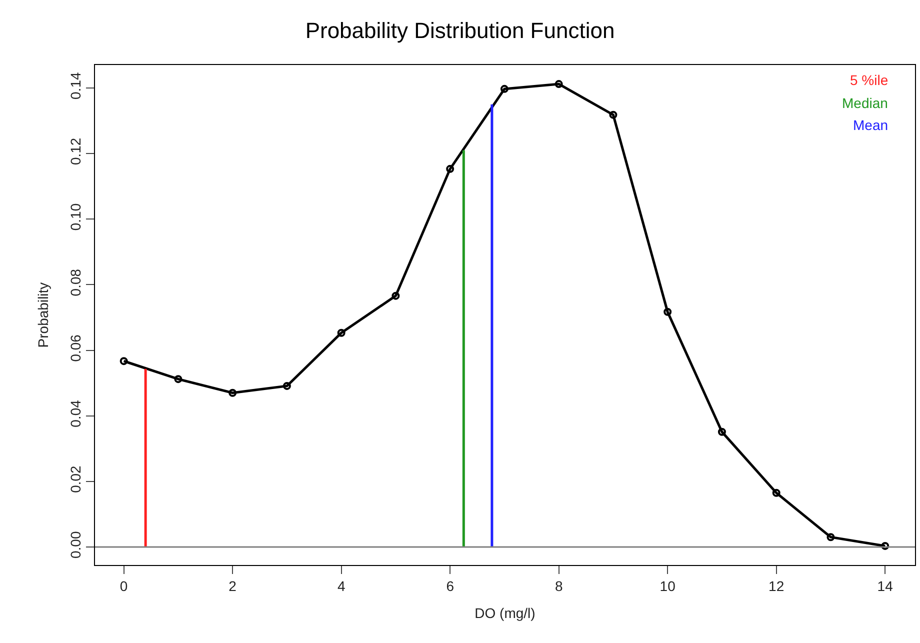 This screenshot has height=643, width=920. What do you see at coordinates (75, 282) in the screenshot?
I see `y-tick-label: 0.08` at bounding box center [75, 282].